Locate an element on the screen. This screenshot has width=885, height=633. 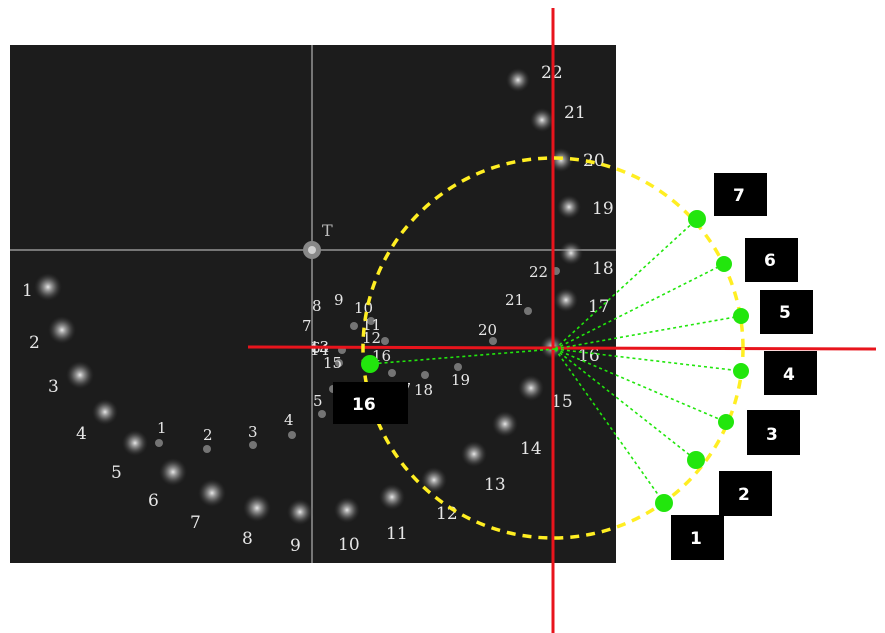
point-label-box: 6 is located at coordinates (771, 260).